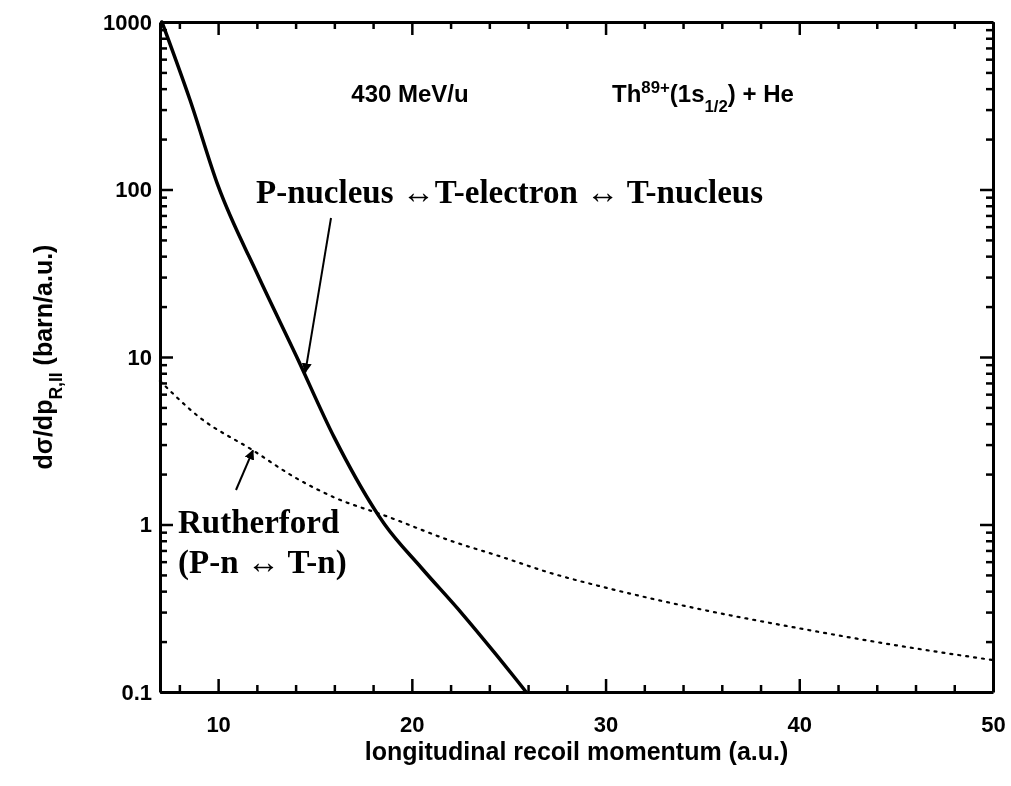 Image resolution: width=1011 pixels, height=786 pixels. What do you see at coordinates (410, 93) in the screenshot?
I see `annotation: 430 MeV/u` at bounding box center [410, 93].